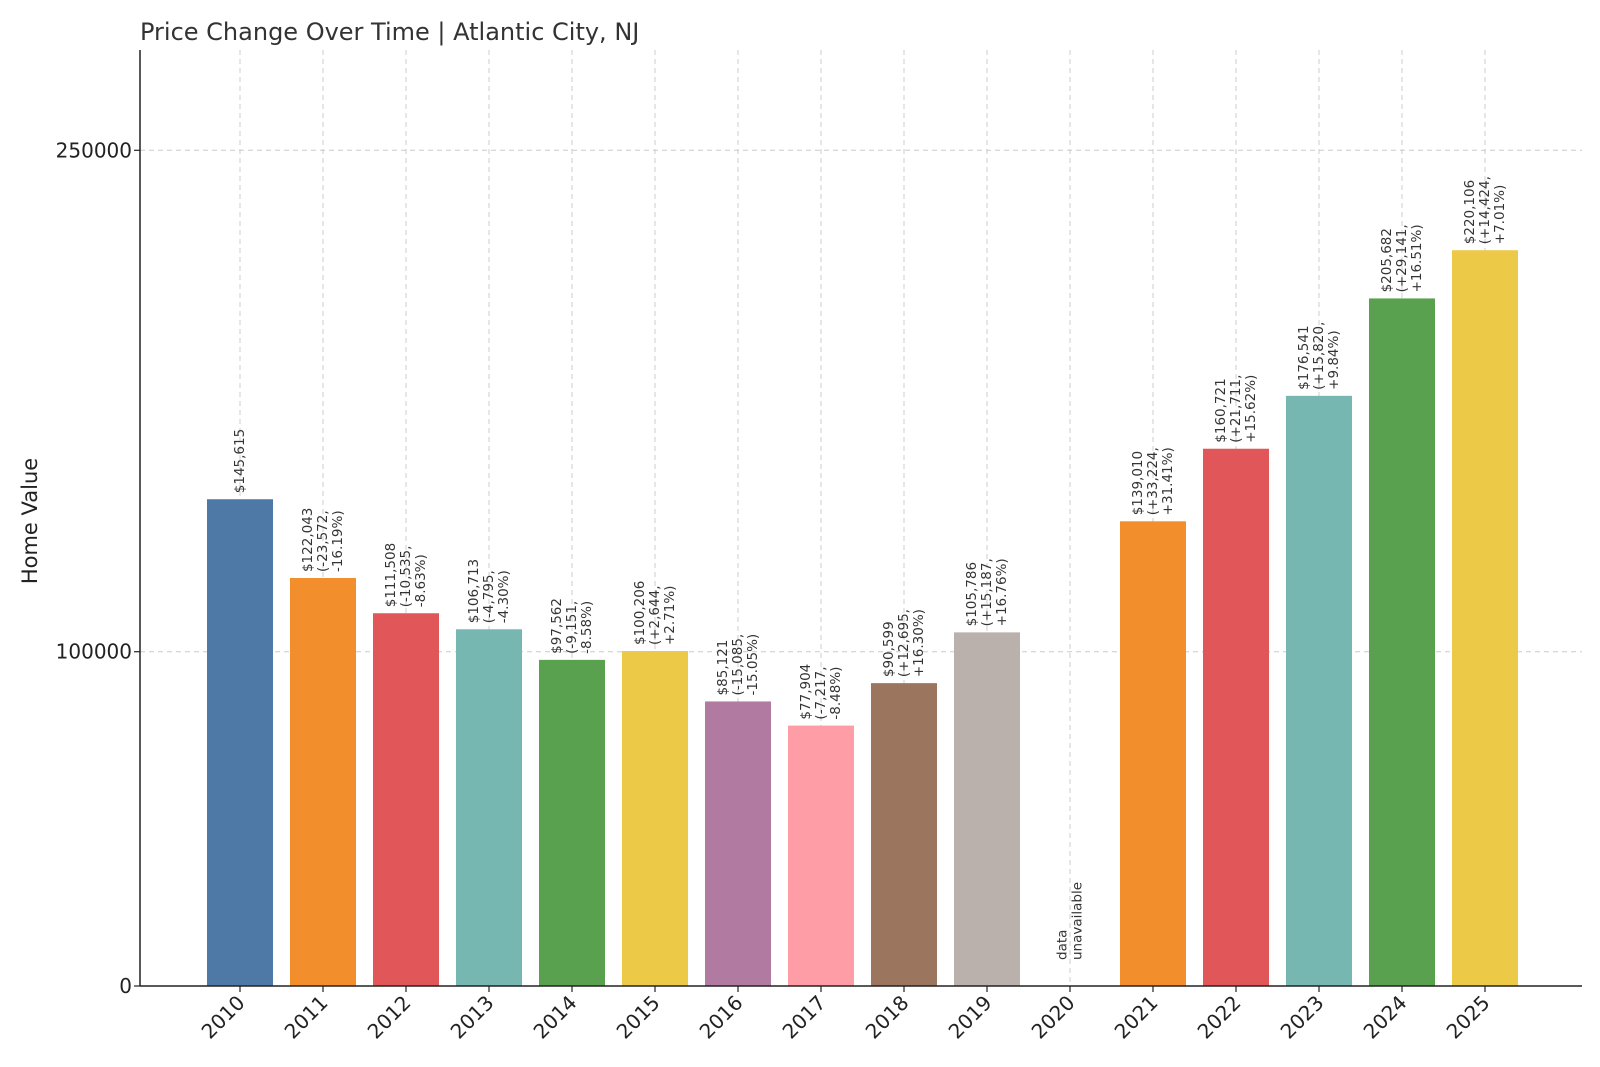  I want to click on bar-label-line: $105,786, so click(972, 594).